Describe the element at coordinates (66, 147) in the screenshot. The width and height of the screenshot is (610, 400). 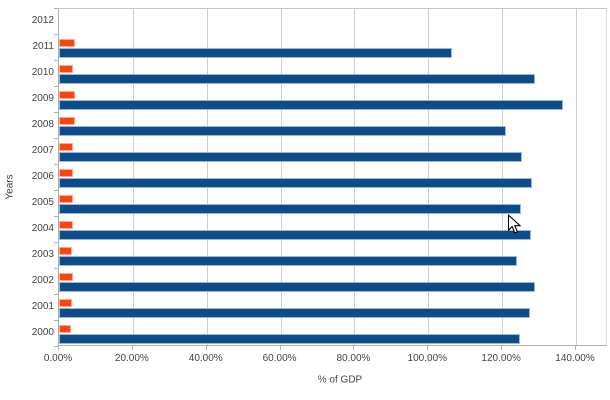
I see `bar-orange-2007` at that location.